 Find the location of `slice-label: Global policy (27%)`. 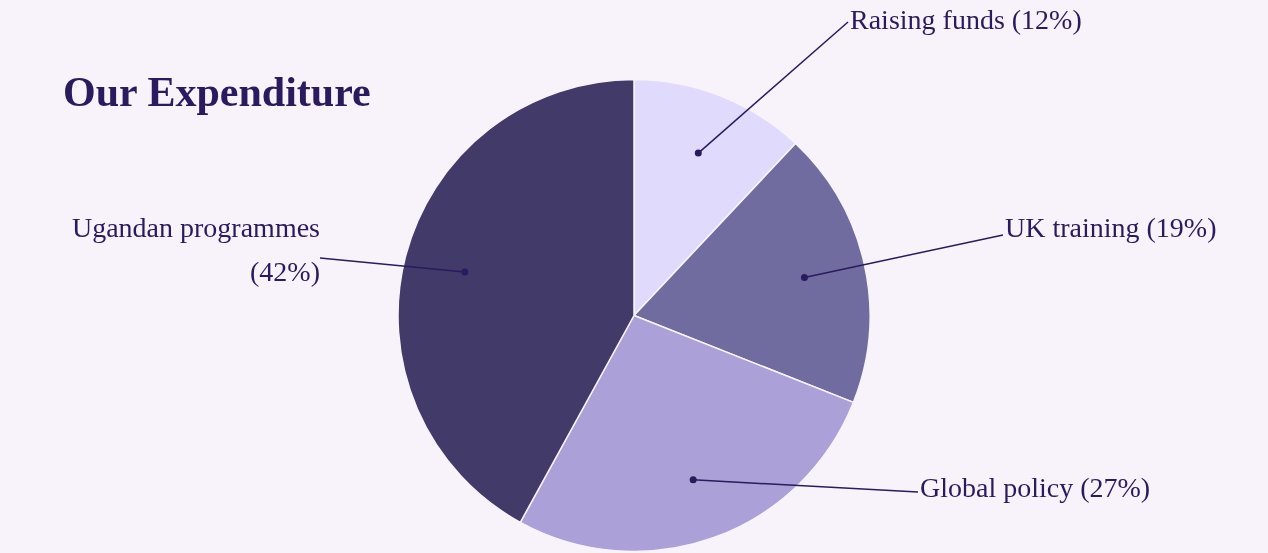

slice-label: Global policy (27%) is located at coordinates (1035, 488).